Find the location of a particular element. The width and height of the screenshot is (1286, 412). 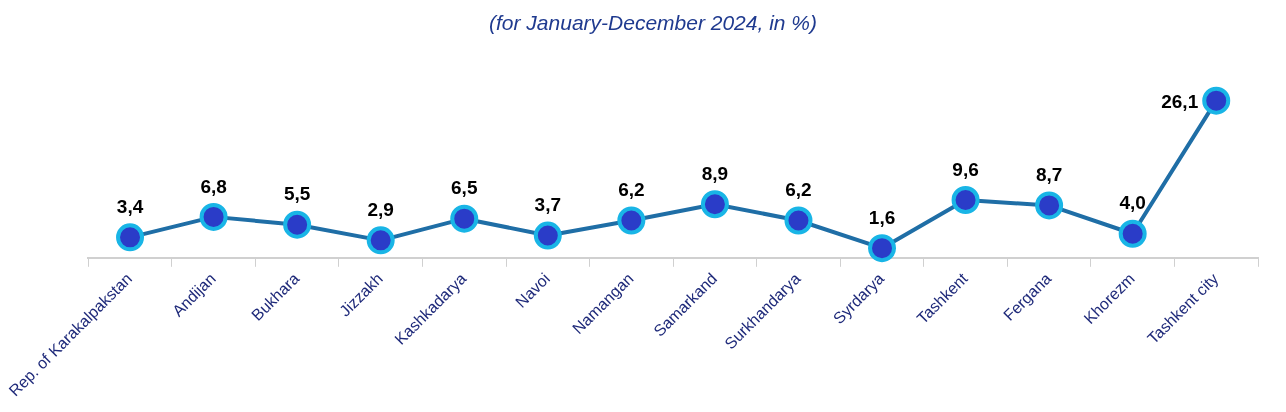

data-label: 4,0 is located at coordinates (1132, 203).